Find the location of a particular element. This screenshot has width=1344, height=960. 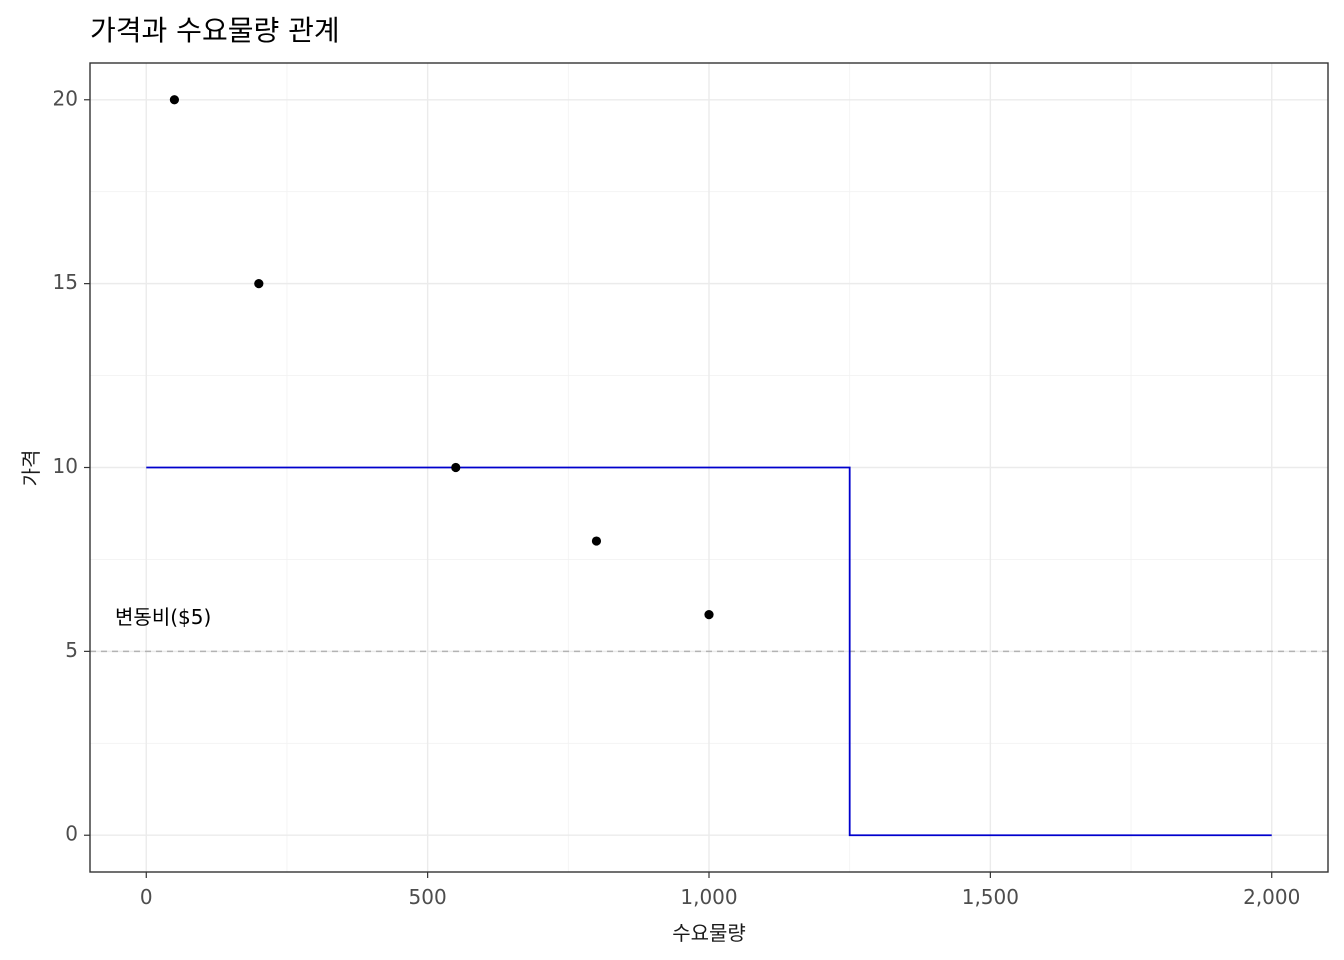

y-tick-label: 20 is located at coordinates (65, 98).